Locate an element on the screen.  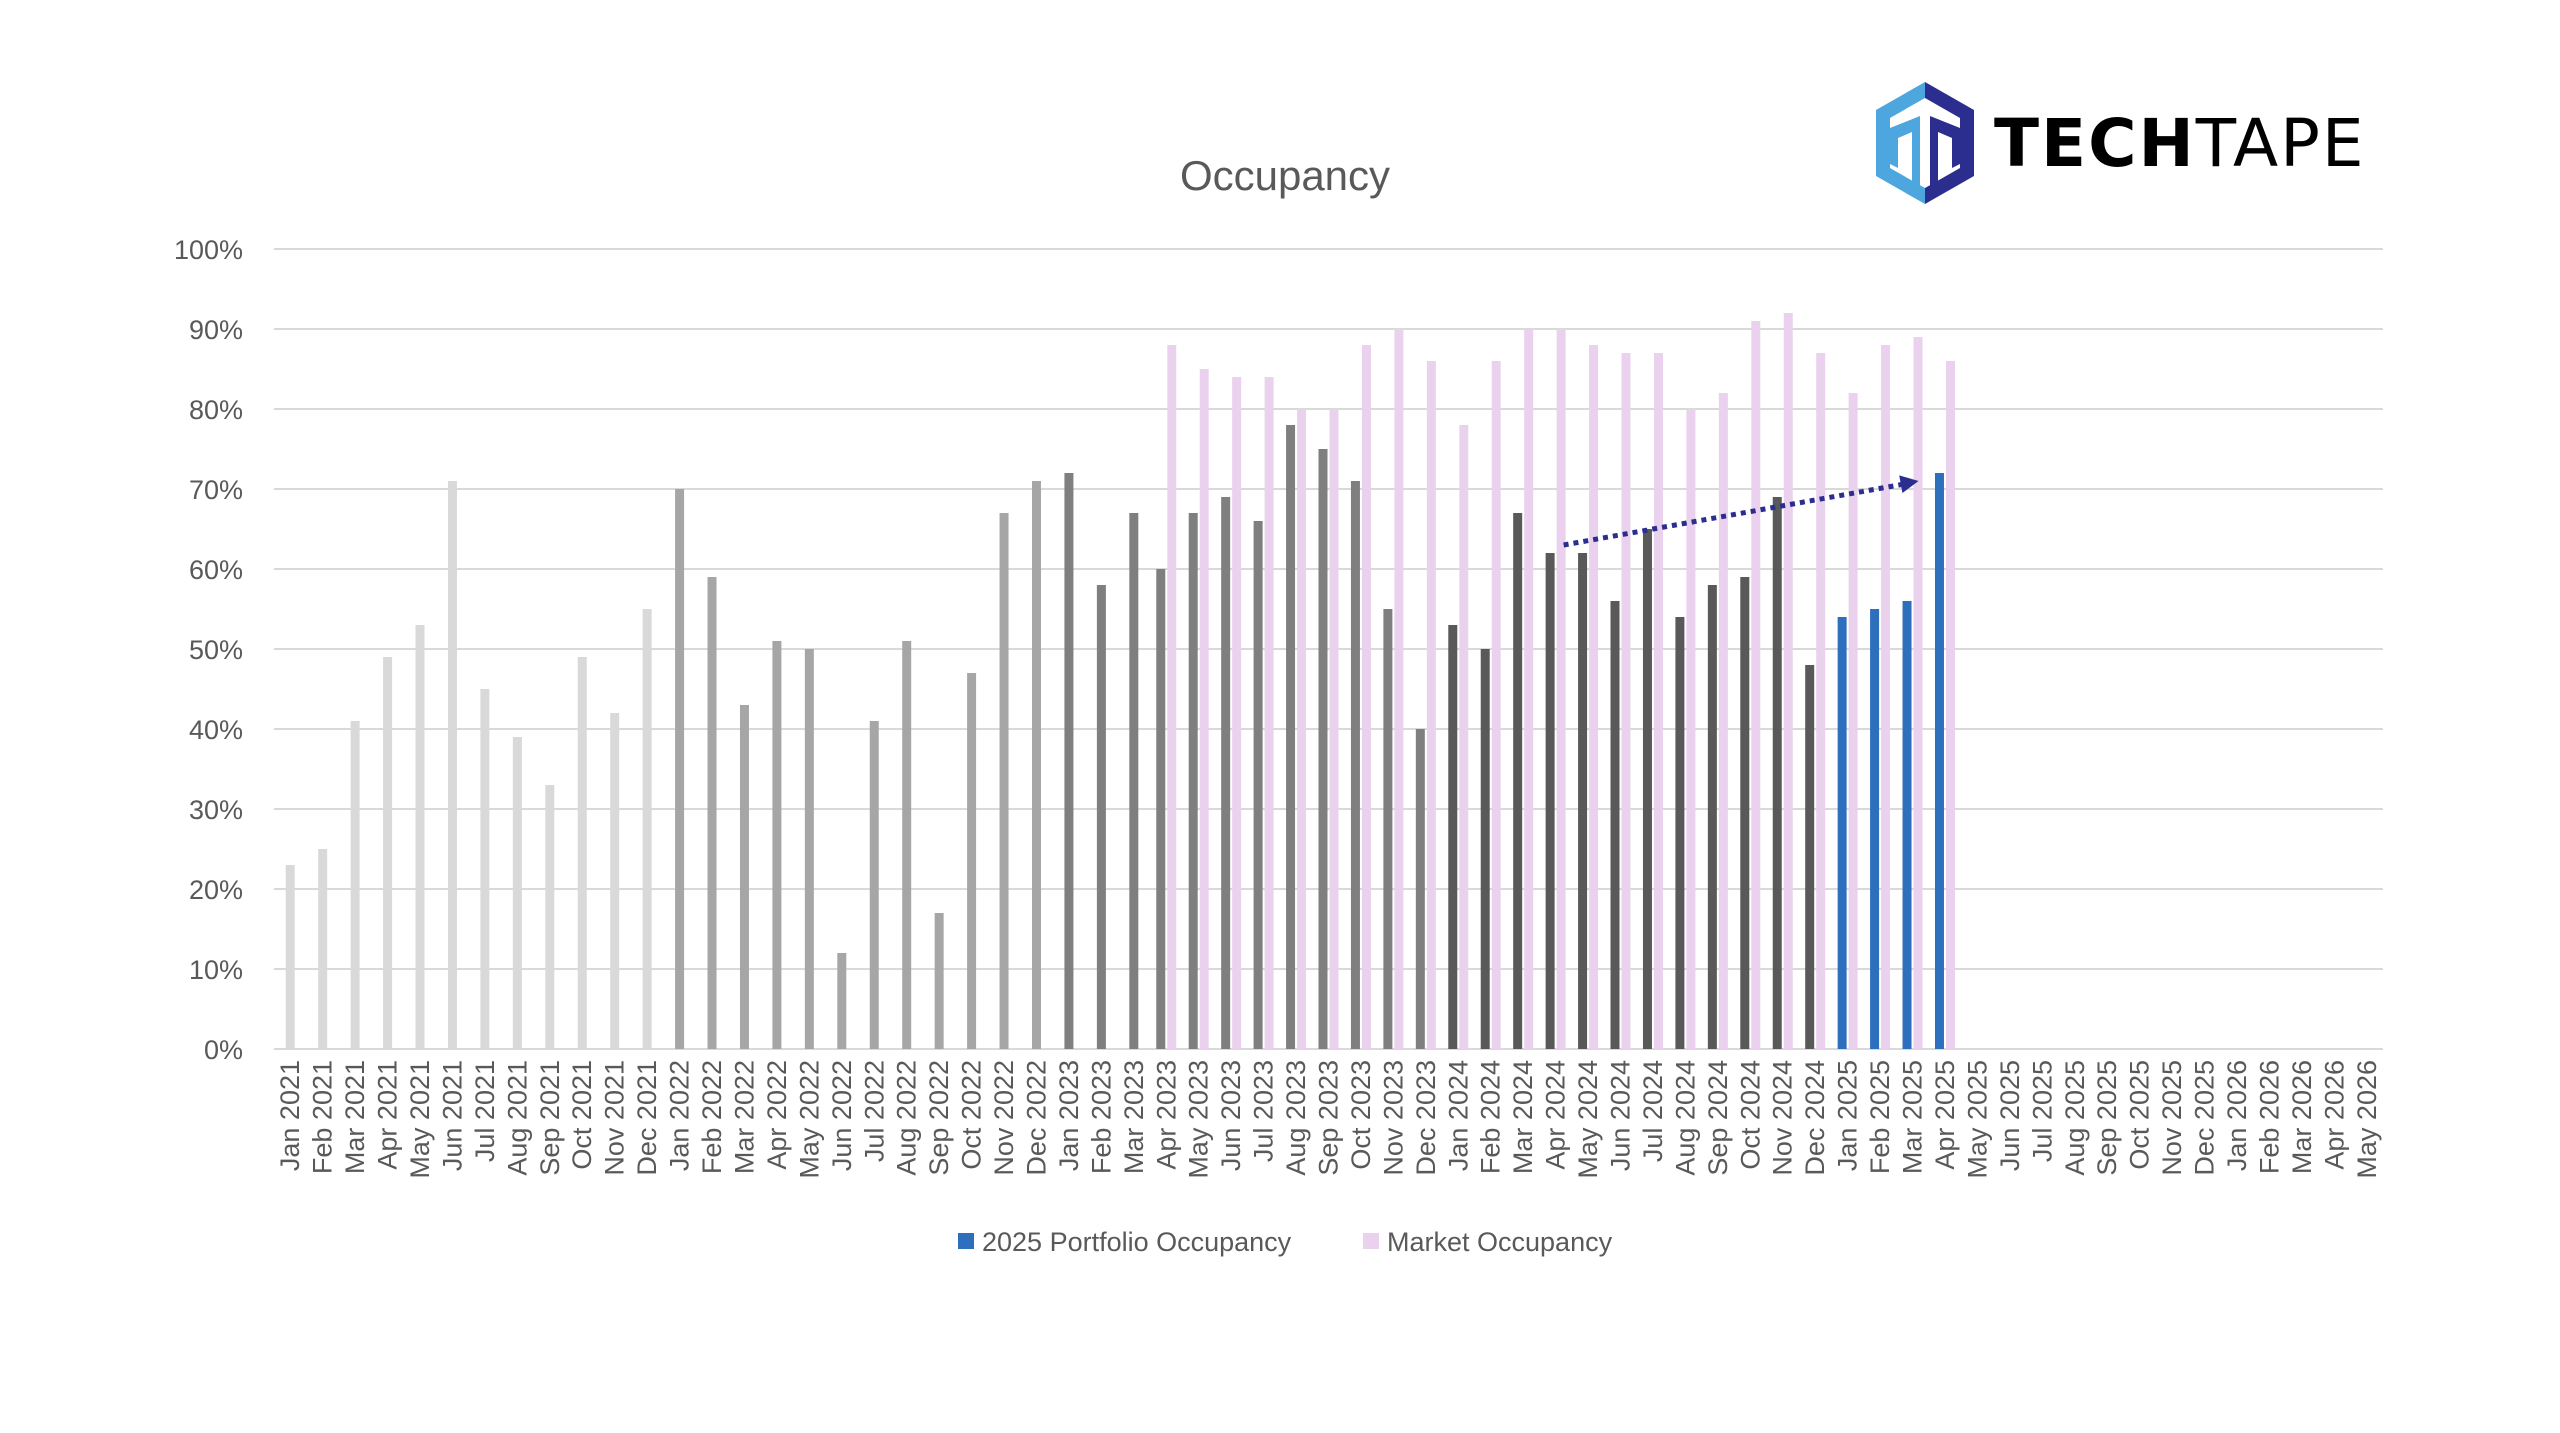
x-tick-label: Dec 2024 is located at coordinates (1815, 1118).